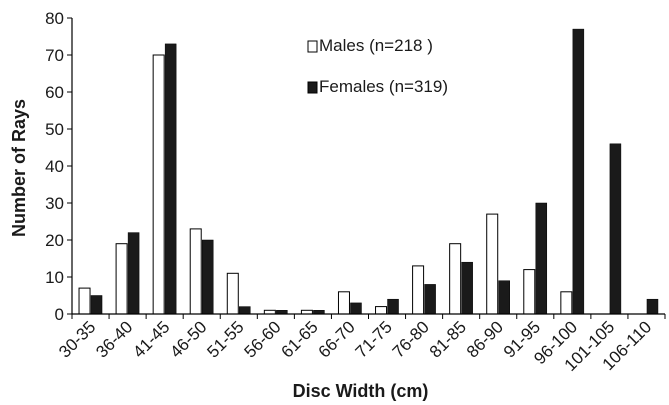 This screenshot has height=405, width=669. Describe the element at coordinates (337, 339) in the screenshot. I see `x-tick-label: 66-70` at that location.